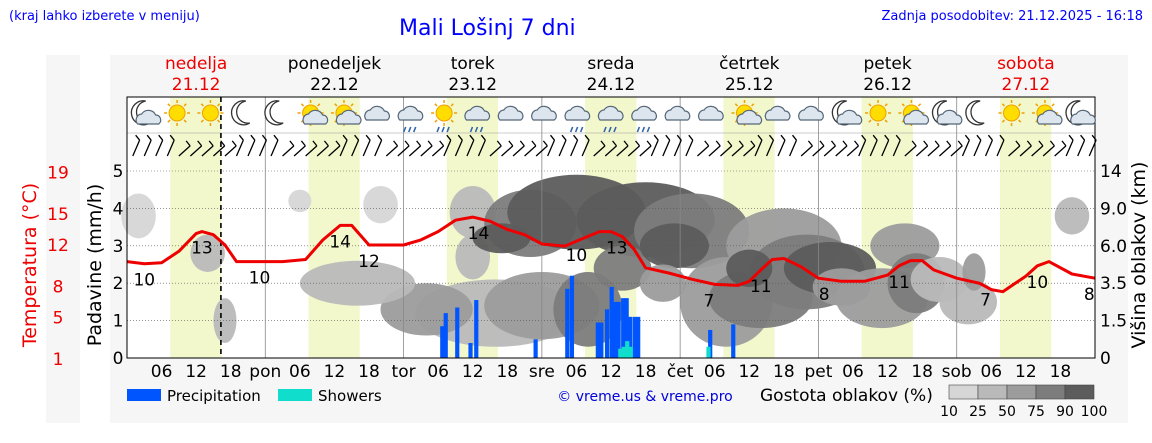 This screenshot has width=1152, height=443. What do you see at coordinates (644, 397) in the screenshot?
I see `credit-text: © vreme.us & vreme.pro` at bounding box center [644, 397].